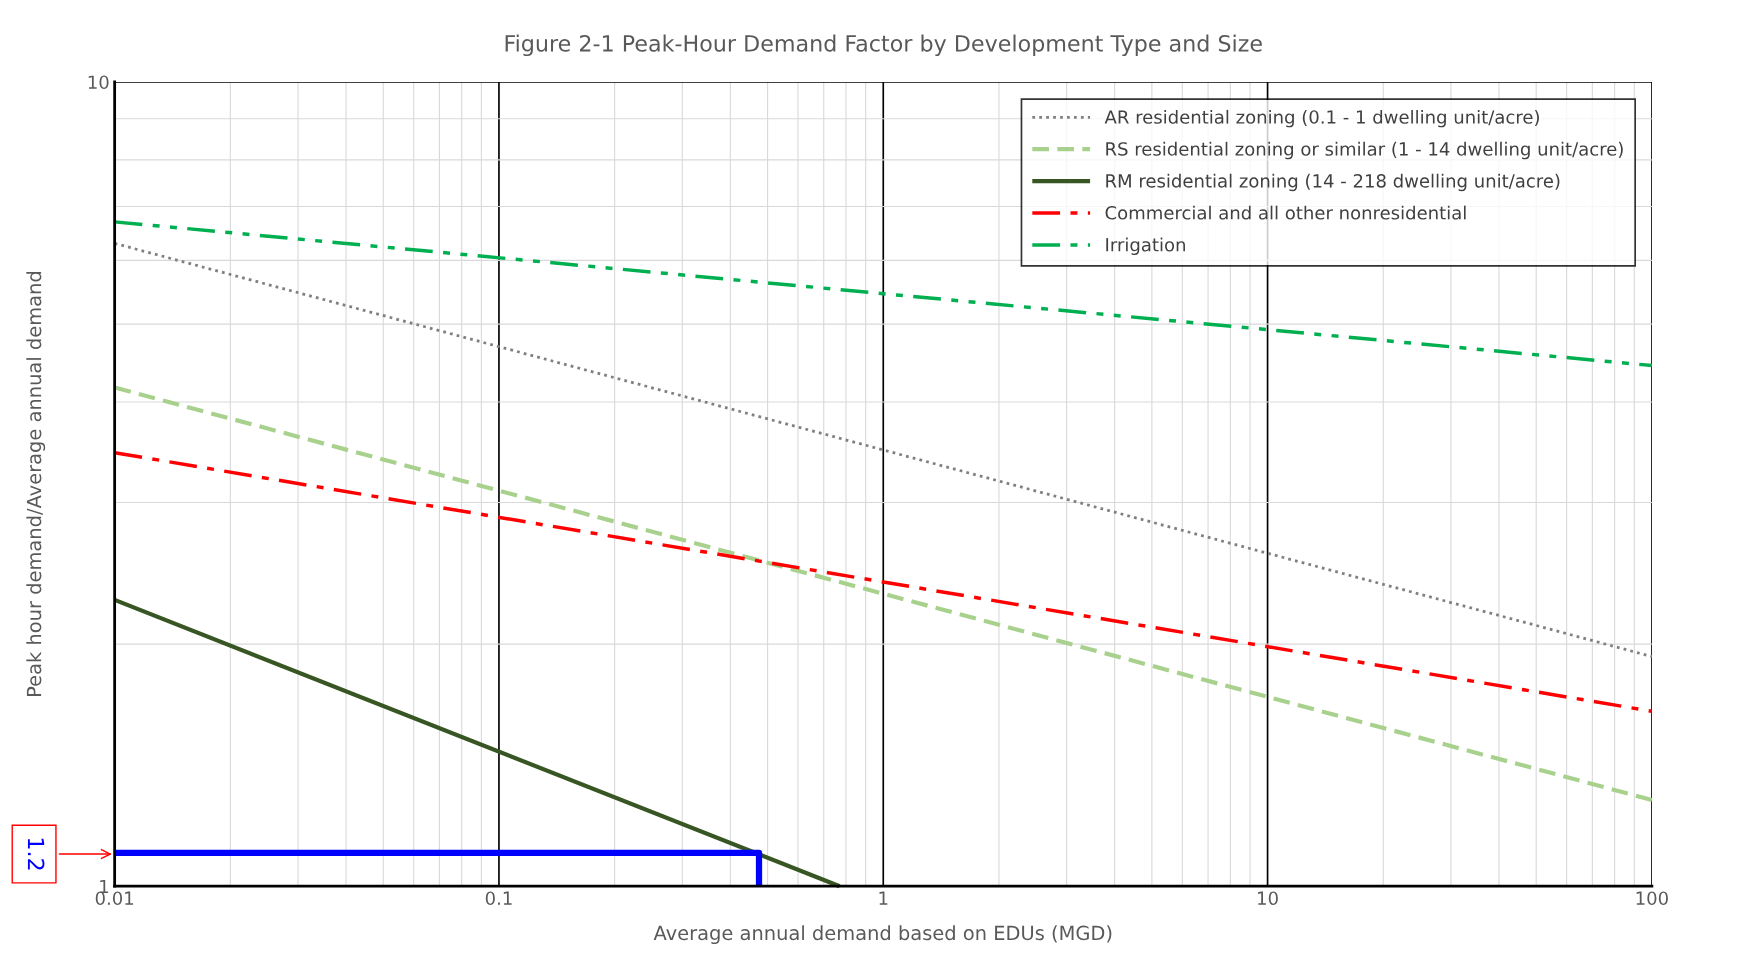 This screenshot has width=1737, height=976. What do you see at coordinates (1652, 898) in the screenshot?
I see `x-tick-label: 100` at bounding box center [1652, 898].